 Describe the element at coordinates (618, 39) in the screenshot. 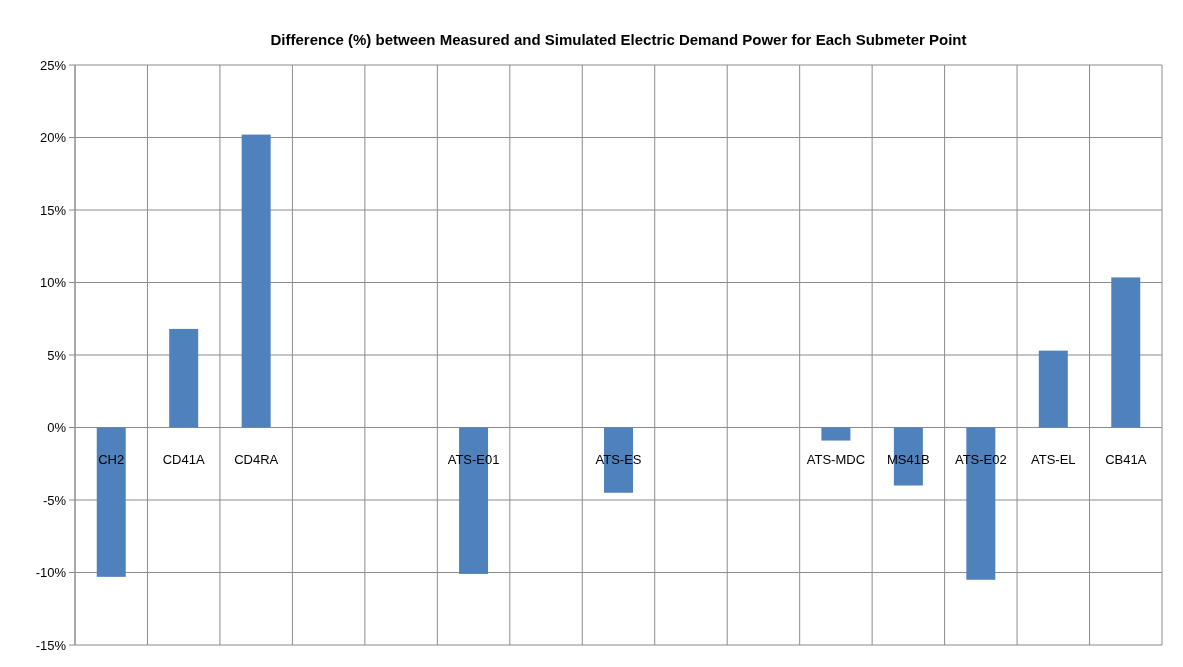

I see `chart-title: Difference (%) between Measured and Simulated Electric Demand Power for Each Submeter Point` at that location.